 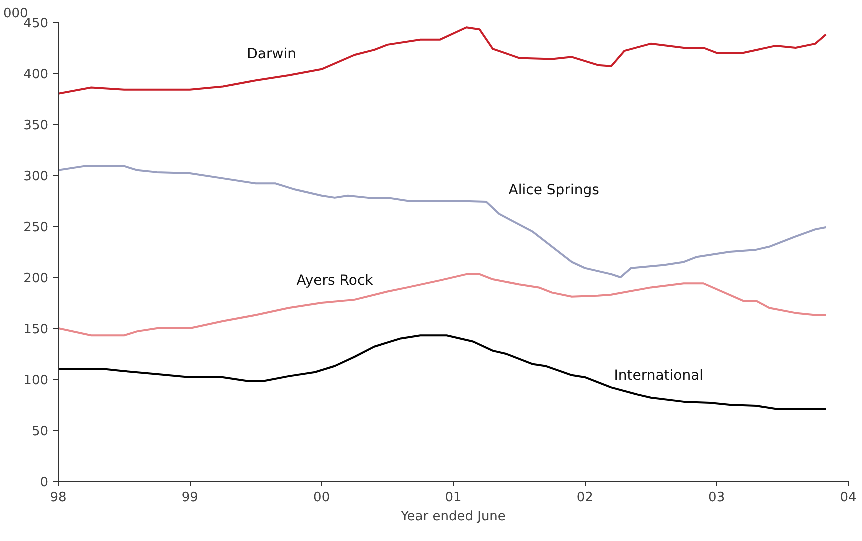 What do you see at coordinates (40, 432) in the screenshot?
I see `y-tick-label: 50` at bounding box center [40, 432].